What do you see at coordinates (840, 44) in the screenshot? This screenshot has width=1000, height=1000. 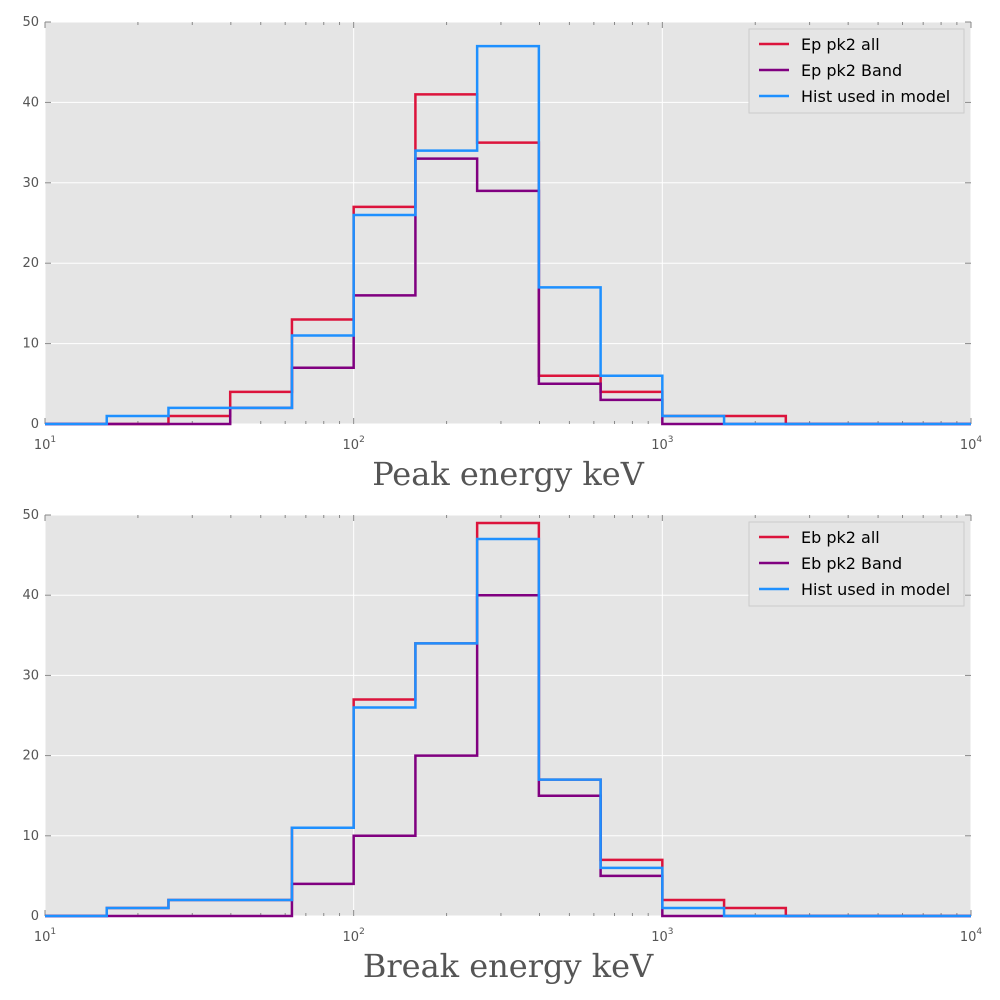 I see `legend-label-1: Ep pk2 all` at bounding box center [840, 44].